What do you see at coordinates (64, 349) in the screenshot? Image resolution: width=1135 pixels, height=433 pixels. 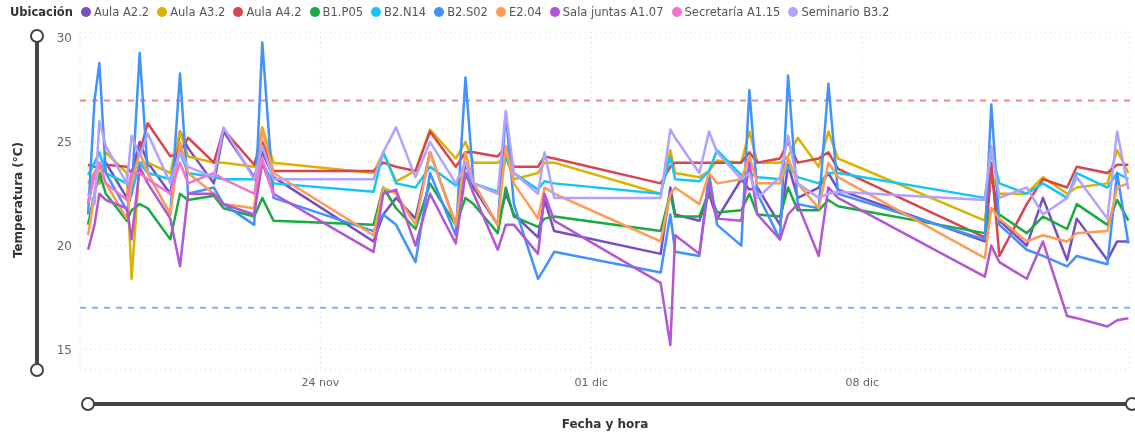 I see `y-tick-label: 15` at bounding box center [64, 349].